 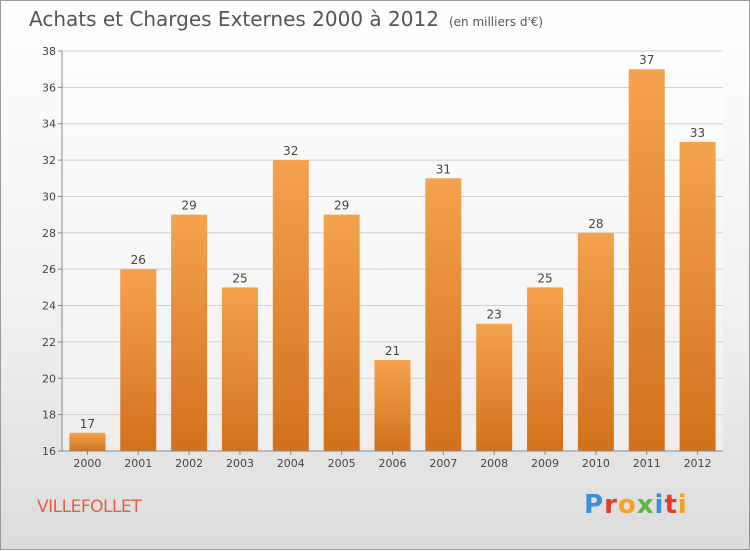 What do you see at coordinates (49, 196) in the screenshot?
I see `y-tick-label: 30` at bounding box center [49, 196].